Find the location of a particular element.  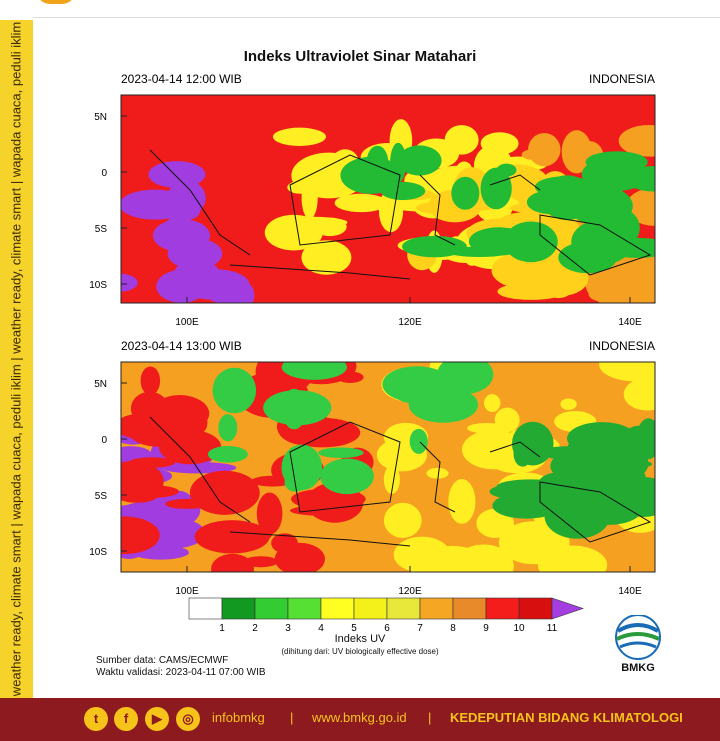

colorbar-label: 3 is located at coordinates (288, 628).